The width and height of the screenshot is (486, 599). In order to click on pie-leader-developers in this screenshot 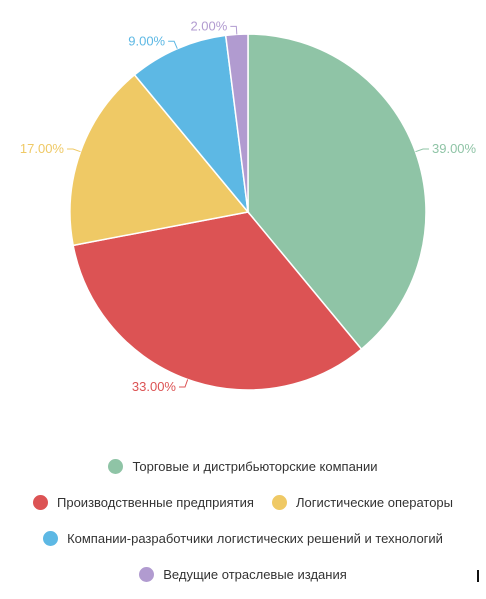, I will do `click(173, 44)`.